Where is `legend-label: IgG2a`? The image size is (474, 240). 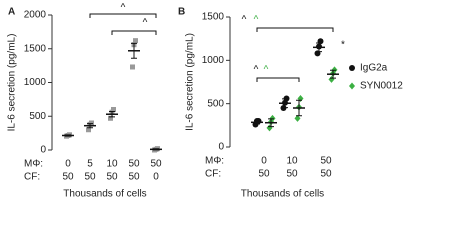 legend-label: IgG2a is located at coordinates (374, 68).